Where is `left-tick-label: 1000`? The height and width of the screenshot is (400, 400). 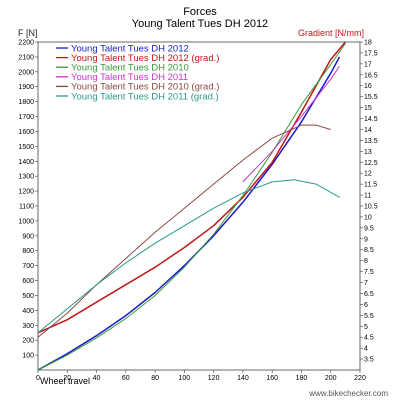
left-tick-label: 1000 is located at coordinates (26, 221).